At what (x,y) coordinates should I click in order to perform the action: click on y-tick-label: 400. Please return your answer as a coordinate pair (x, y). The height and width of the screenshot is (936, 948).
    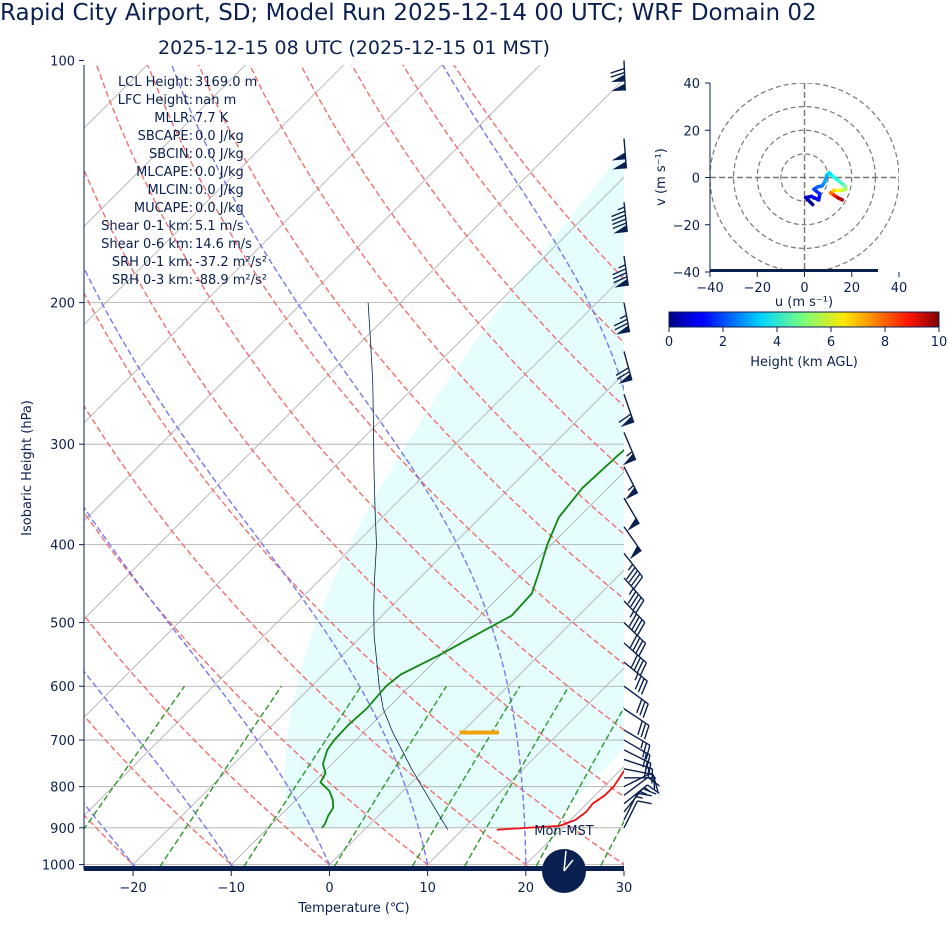
    Looking at the image, I should click on (62, 546).